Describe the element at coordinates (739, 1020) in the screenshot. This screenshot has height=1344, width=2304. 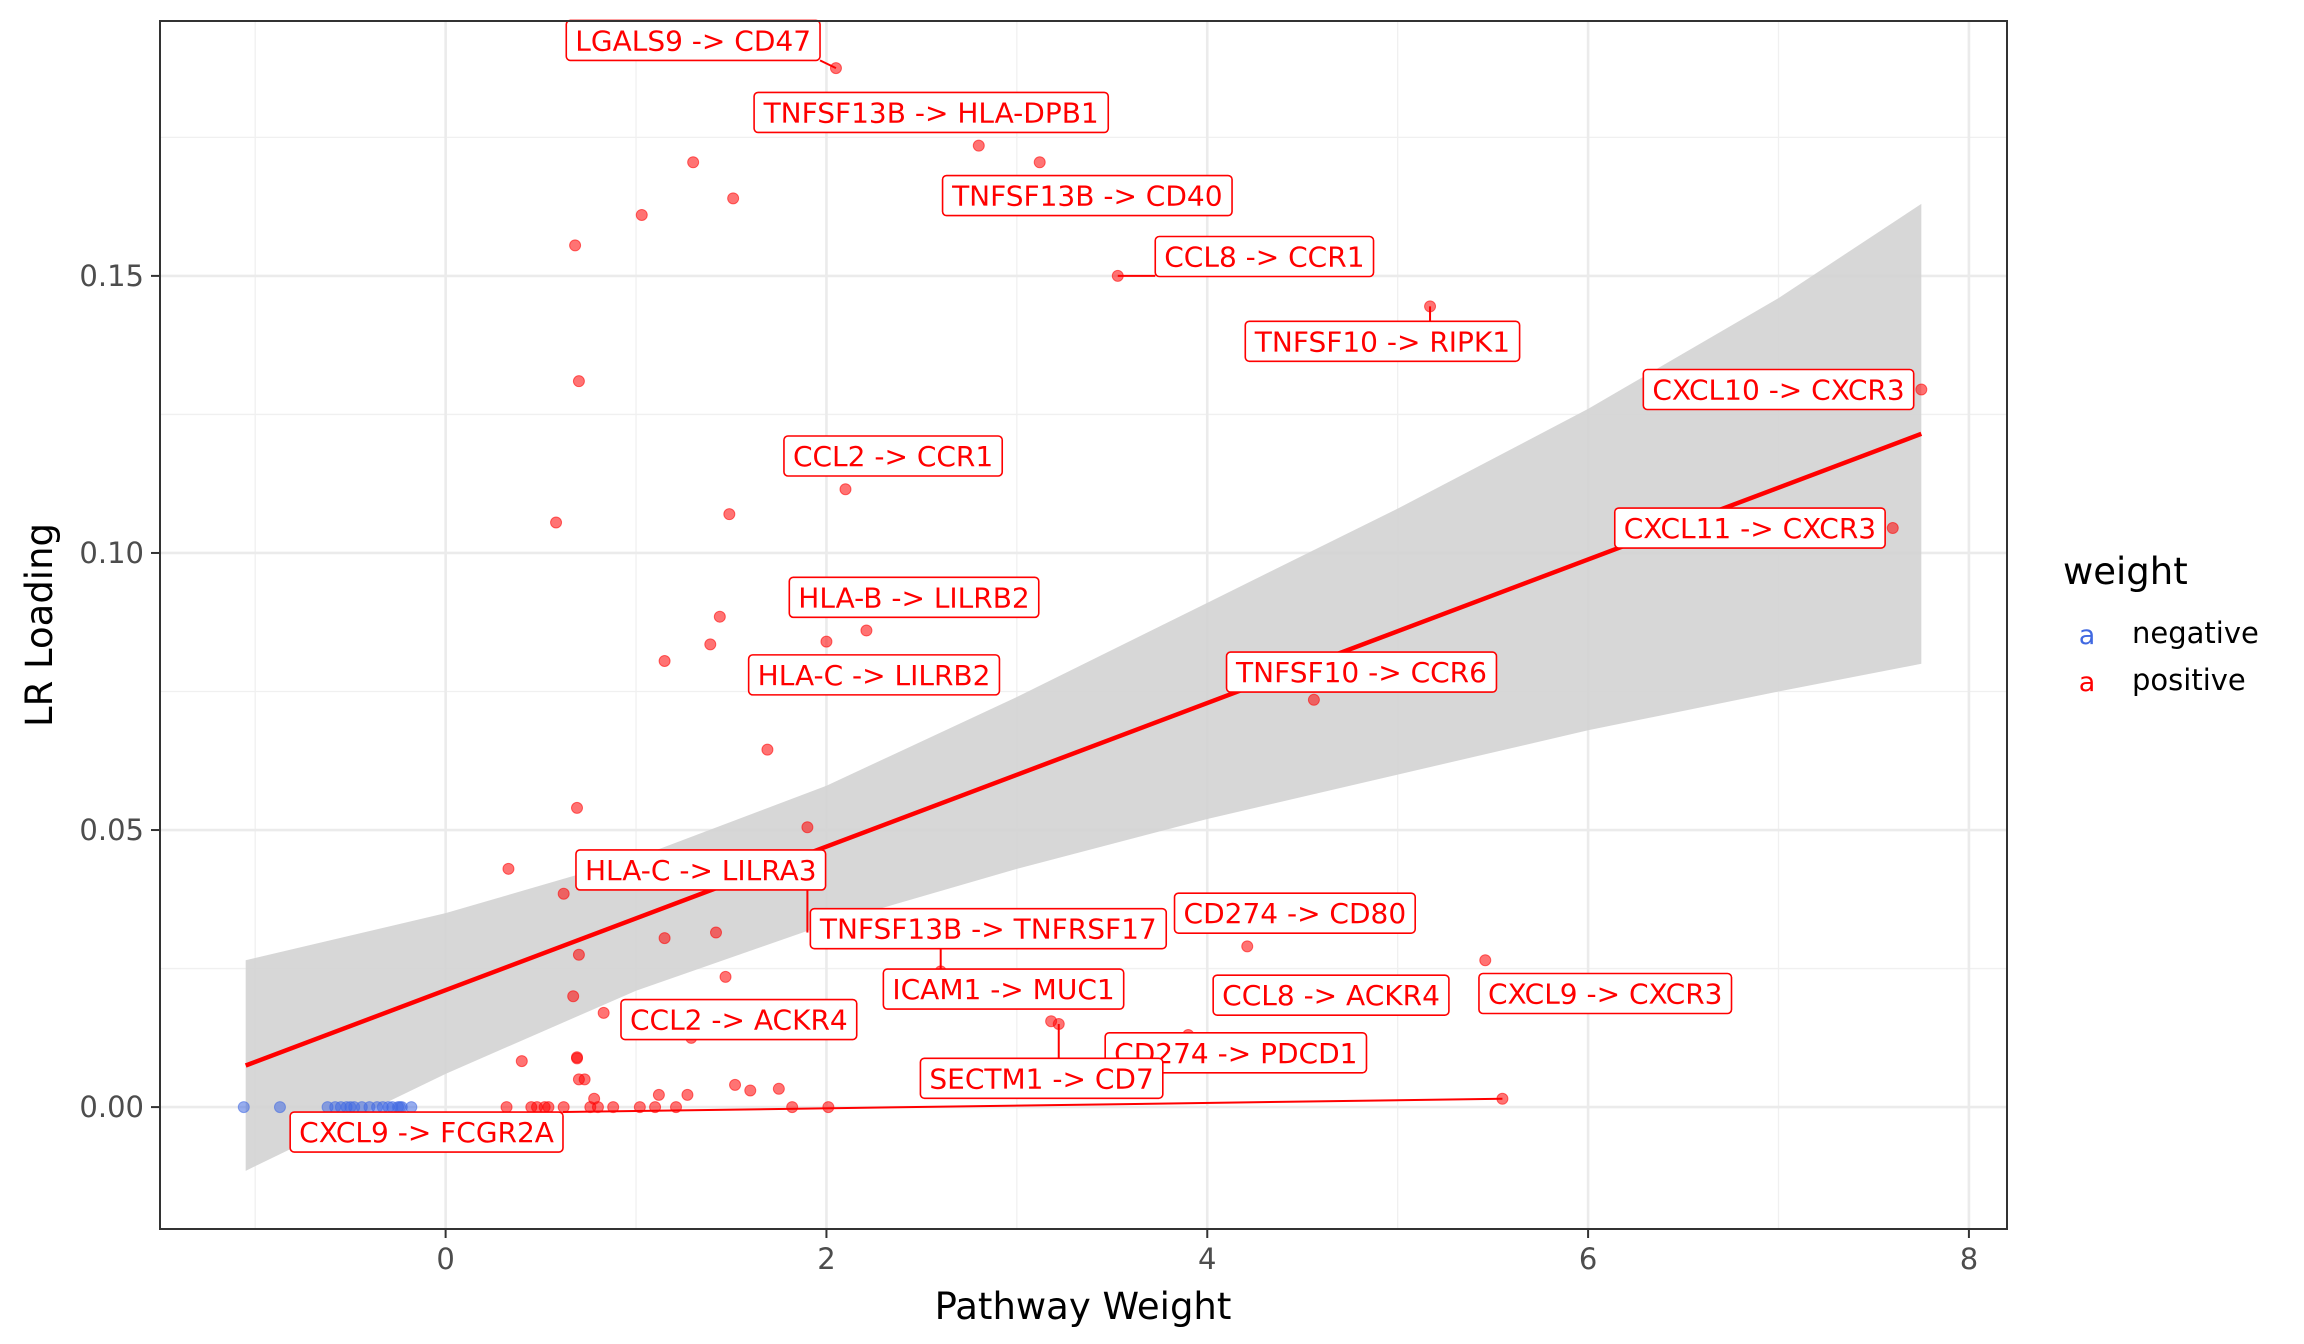
I see `point-label-text: CCL2 -> ACKR4` at that location.